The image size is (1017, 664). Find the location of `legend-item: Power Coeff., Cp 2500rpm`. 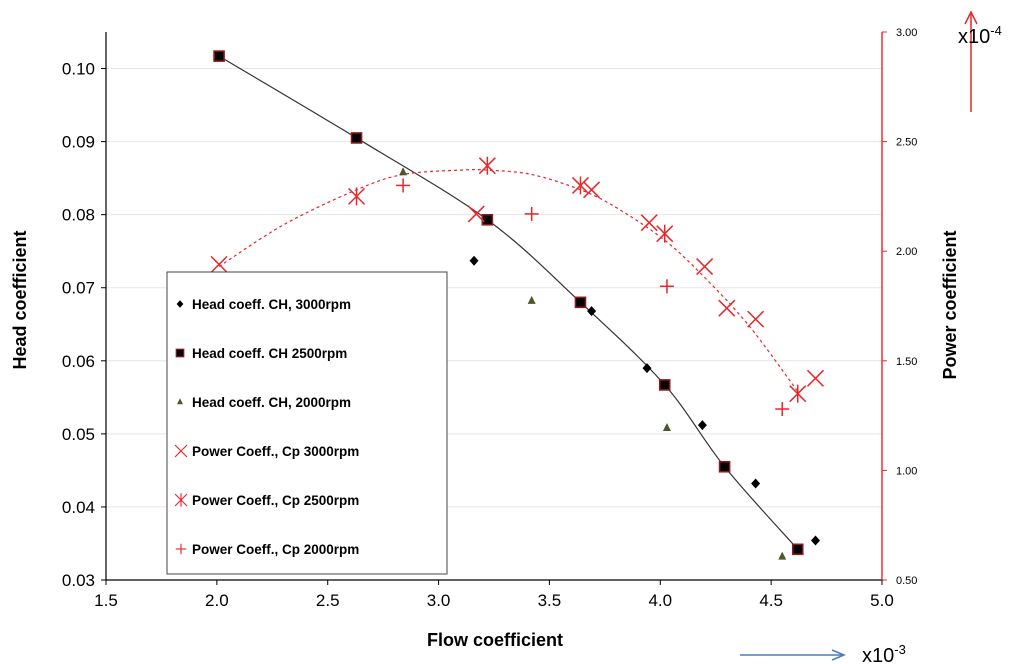

legend-item: Power Coeff., Cp 2500rpm is located at coordinates (266, 500).